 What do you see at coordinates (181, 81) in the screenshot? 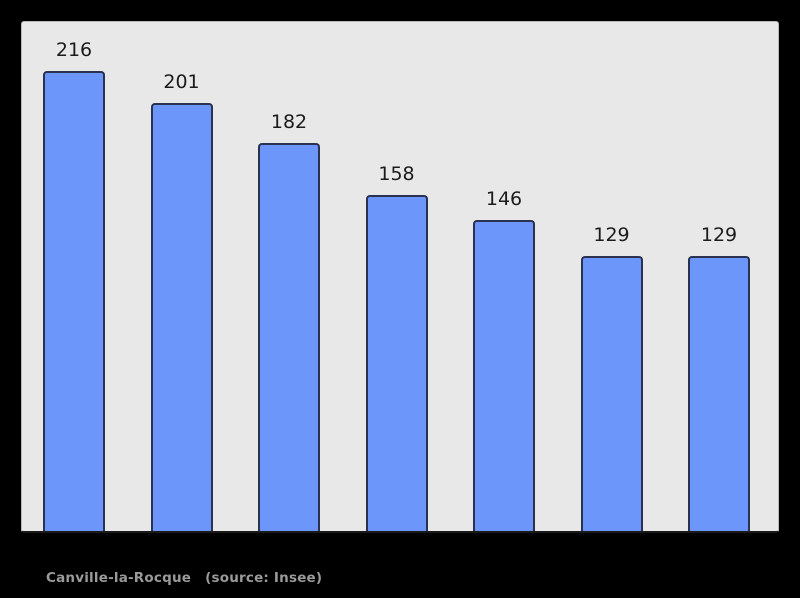
I see `bar-value-label: 201` at bounding box center [181, 81].